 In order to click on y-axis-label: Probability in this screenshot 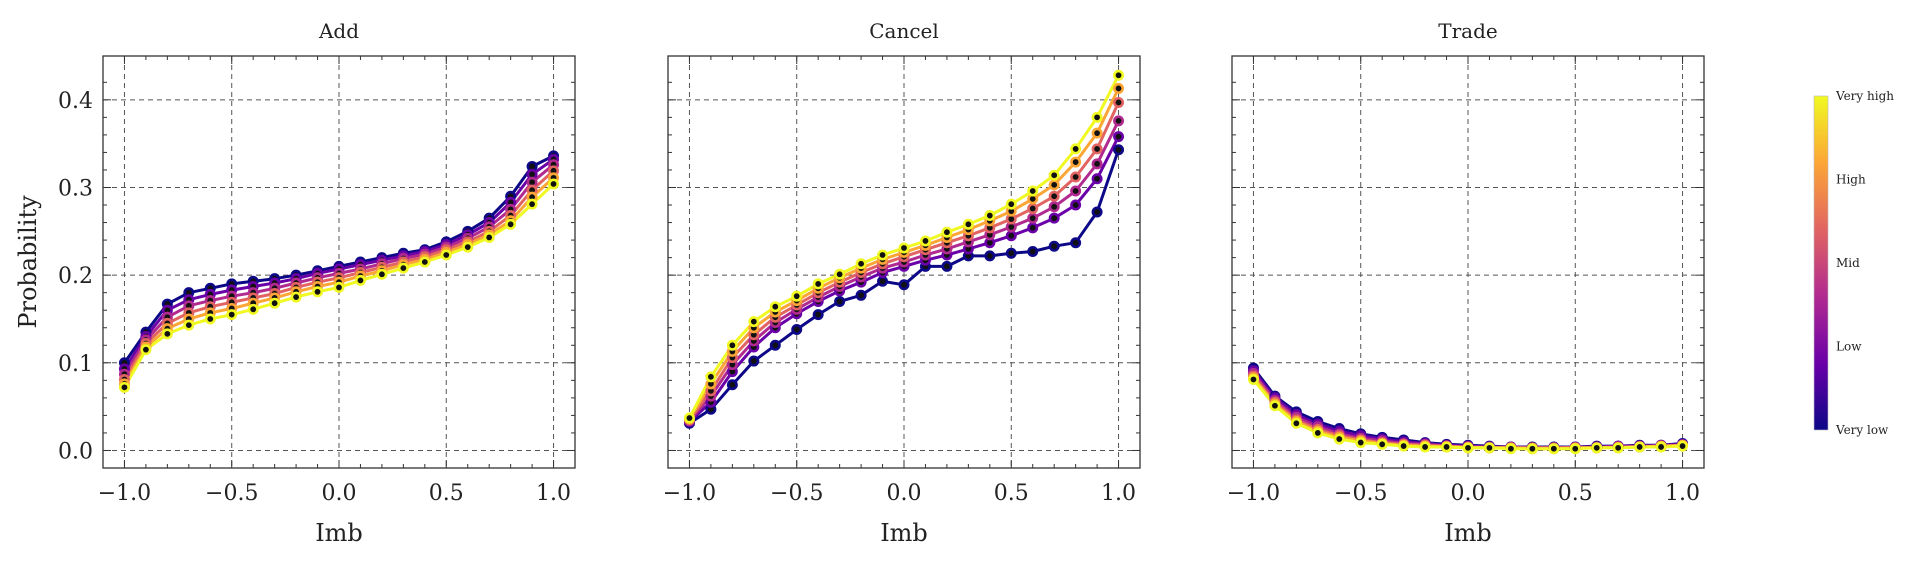, I will do `click(28, 262)`.